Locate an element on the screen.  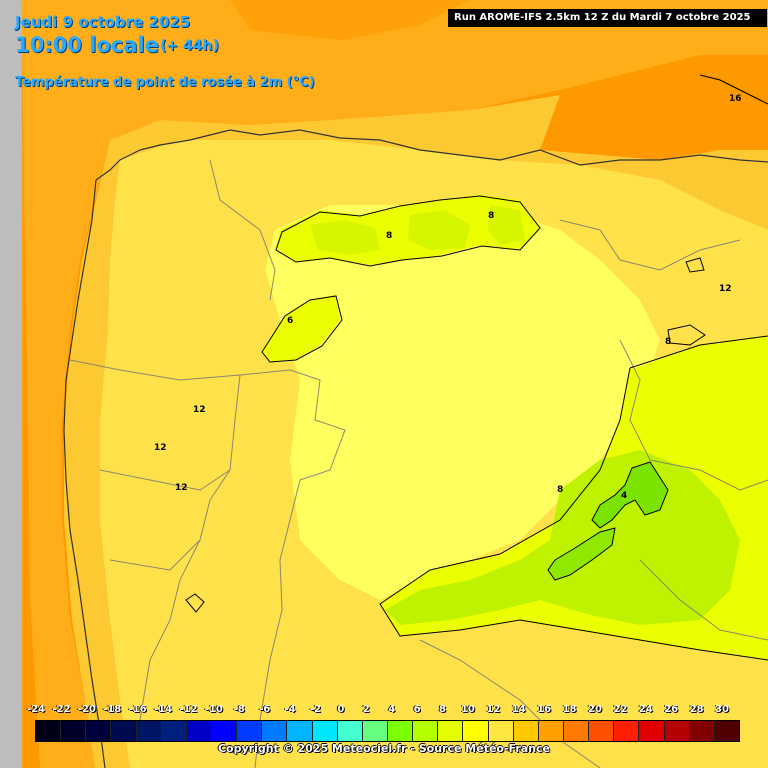
legend-tick-label: -8 is located at coordinates (239, 709).